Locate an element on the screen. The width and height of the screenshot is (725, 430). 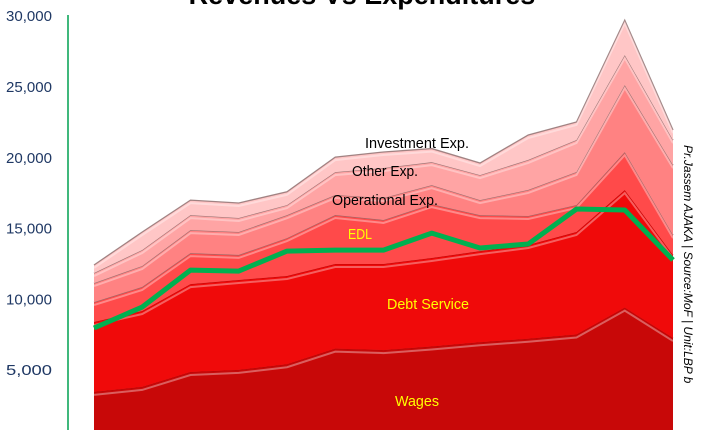
y-tick-label: 30,000 is located at coordinates (29, 16).